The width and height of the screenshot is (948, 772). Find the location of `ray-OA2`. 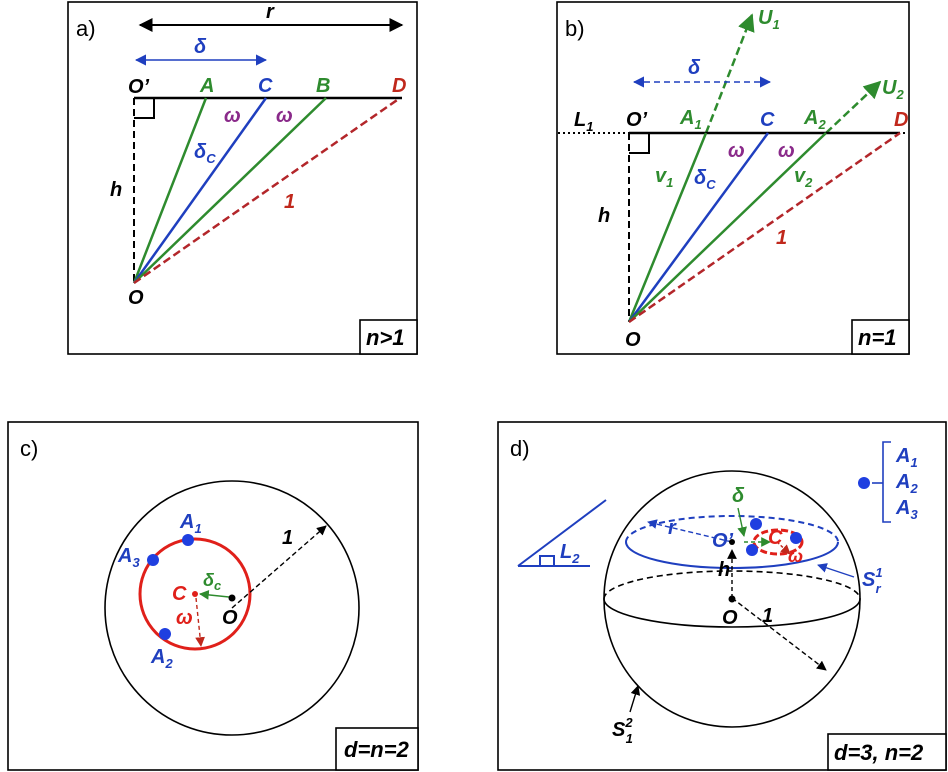

ray-OA2 is located at coordinates (727, 227).